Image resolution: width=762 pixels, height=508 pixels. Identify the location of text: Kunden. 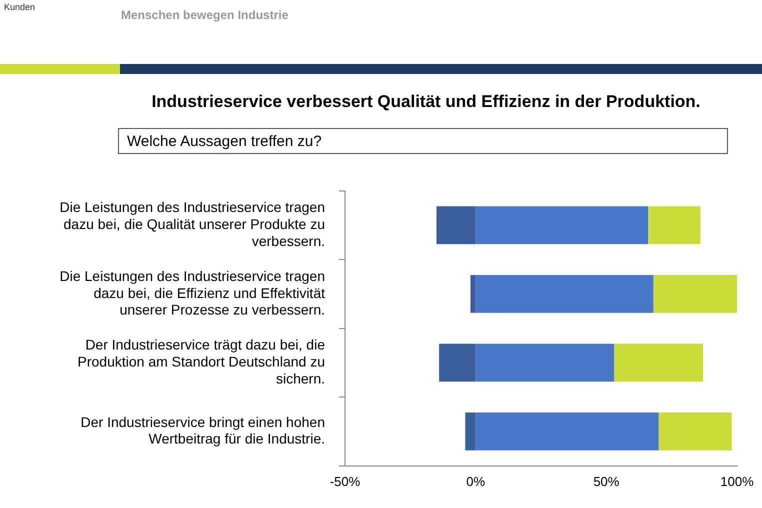
(20, 7).